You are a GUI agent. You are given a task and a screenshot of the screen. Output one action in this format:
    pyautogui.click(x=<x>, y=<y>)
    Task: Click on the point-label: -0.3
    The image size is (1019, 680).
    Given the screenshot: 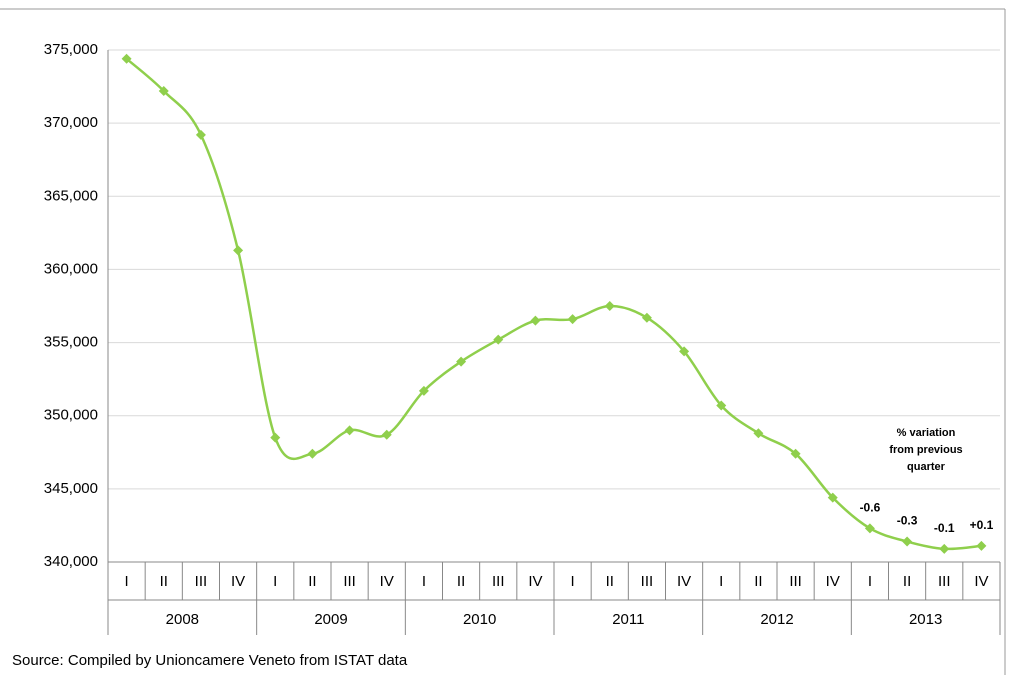 What is the action you would take?
    pyautogui.click(x=907, y=521)
    